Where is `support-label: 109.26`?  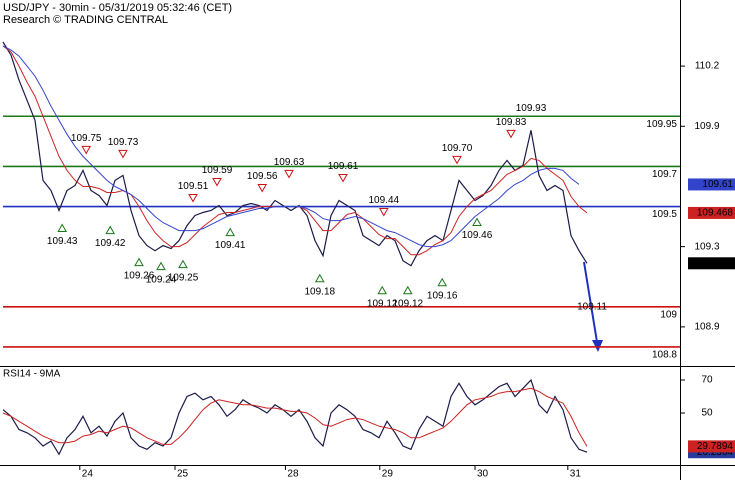 support-label: 109.26 is located at coordinates (139, 275).